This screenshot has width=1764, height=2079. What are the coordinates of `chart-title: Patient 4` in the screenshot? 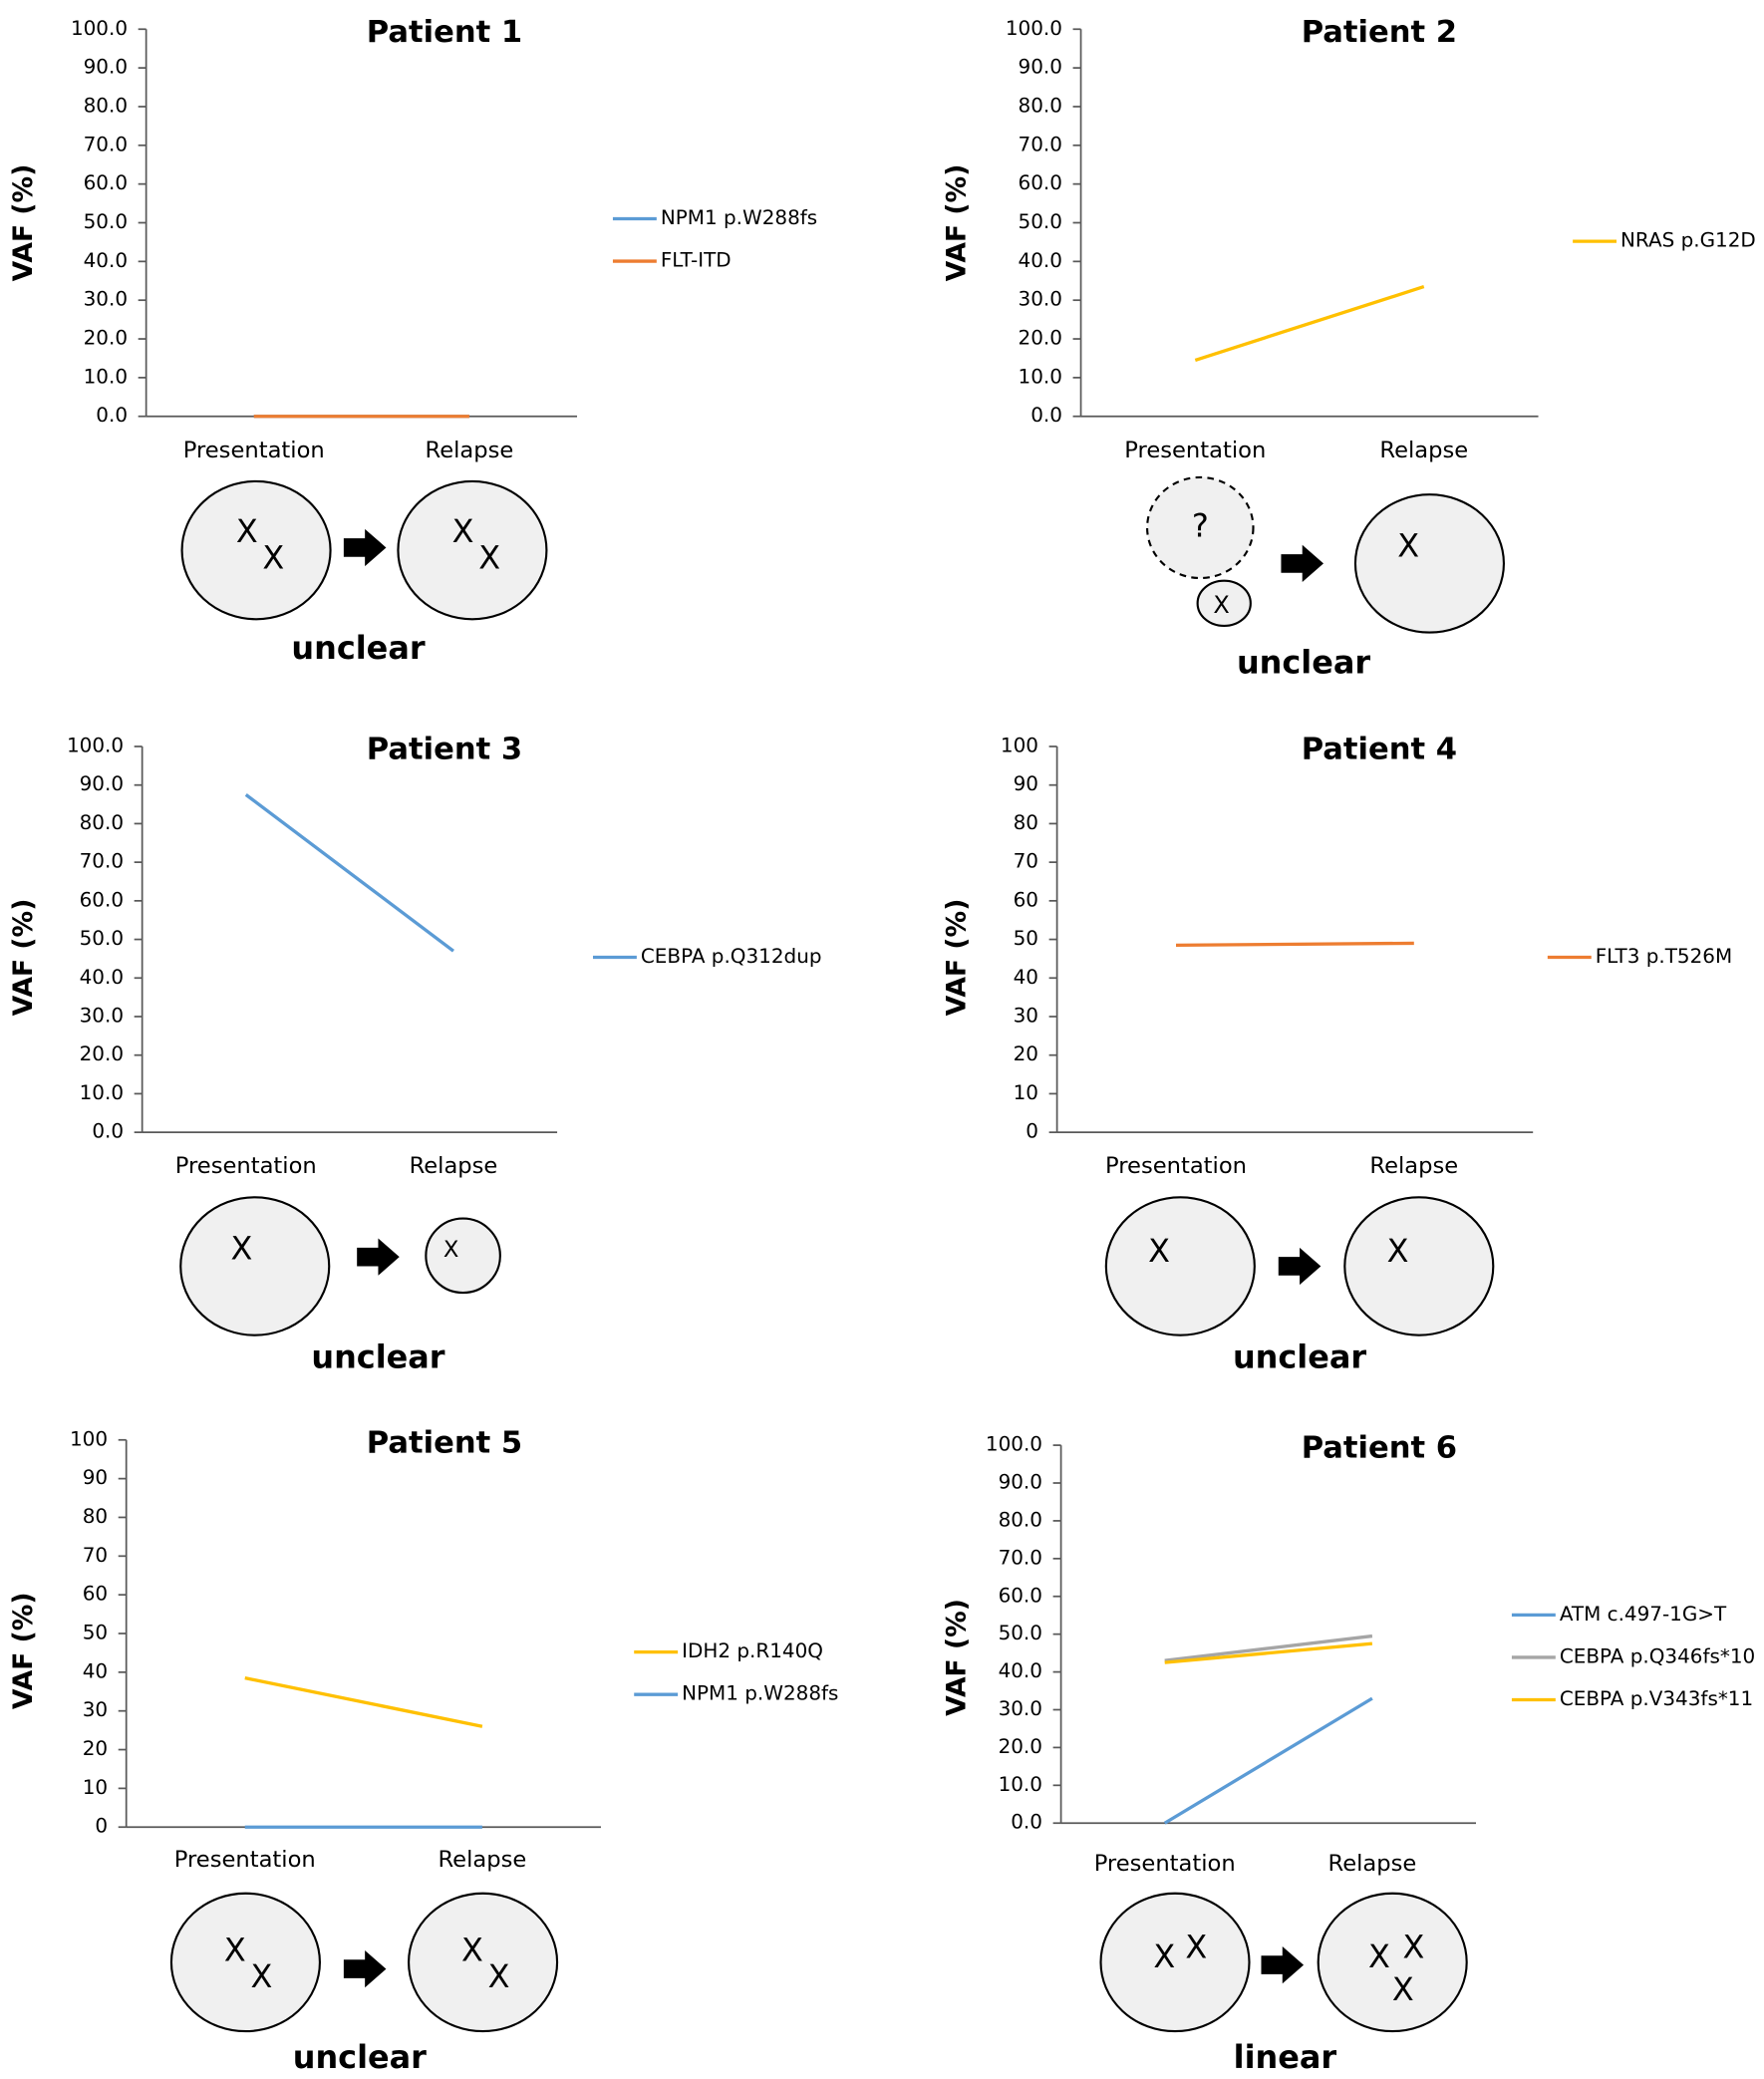 It's located at (1379, 749).